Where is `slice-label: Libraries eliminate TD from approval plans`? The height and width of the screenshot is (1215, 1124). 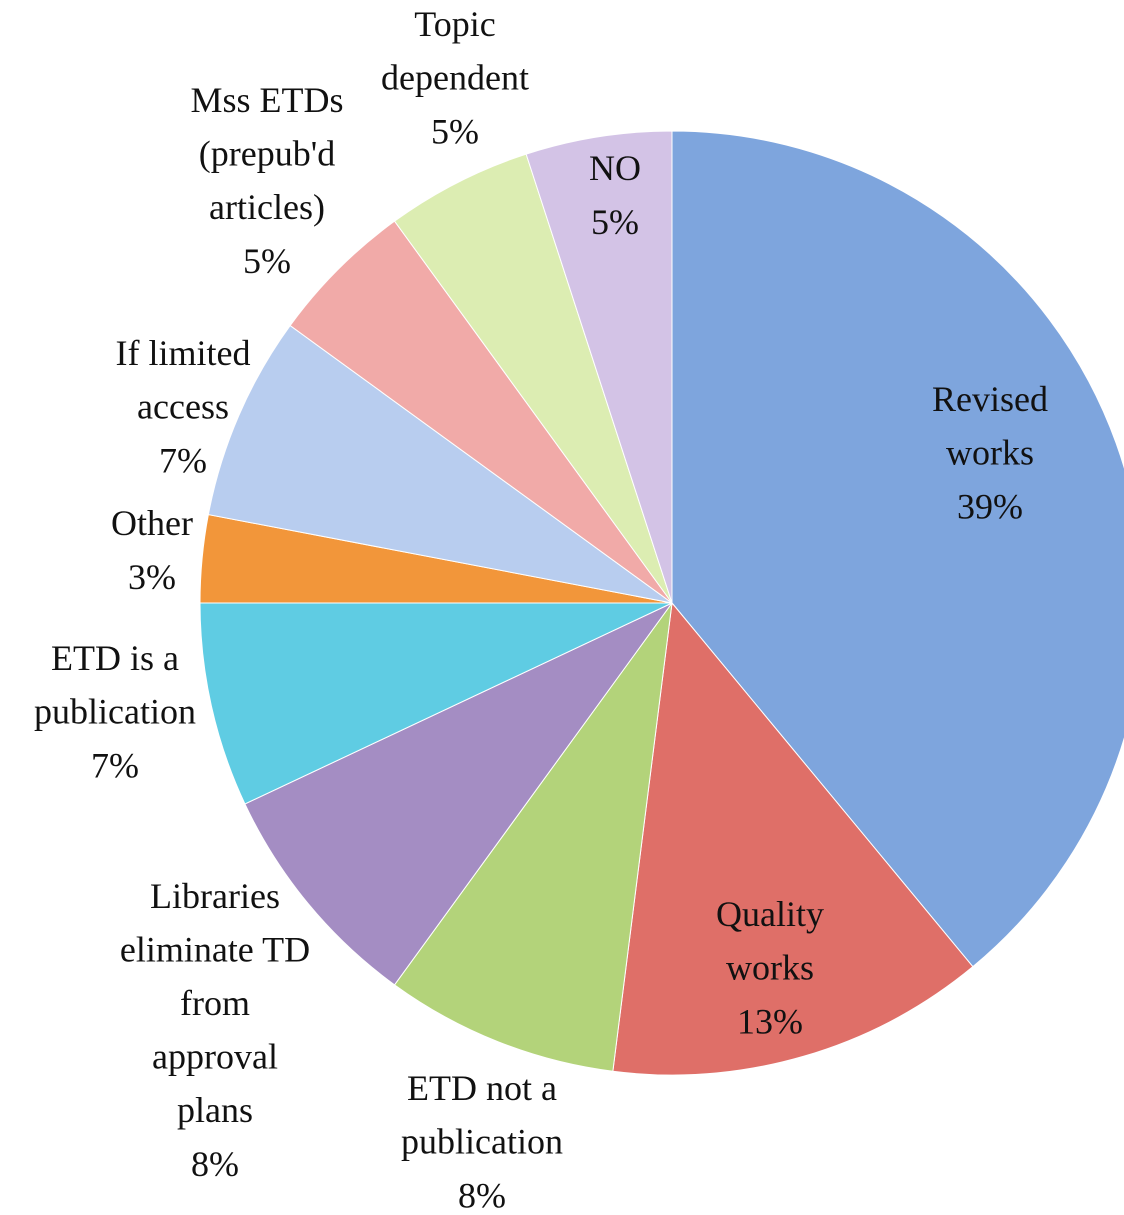
slice-label: Libraries eliminate TD from approval plans is located at coordinates (215, 1003).